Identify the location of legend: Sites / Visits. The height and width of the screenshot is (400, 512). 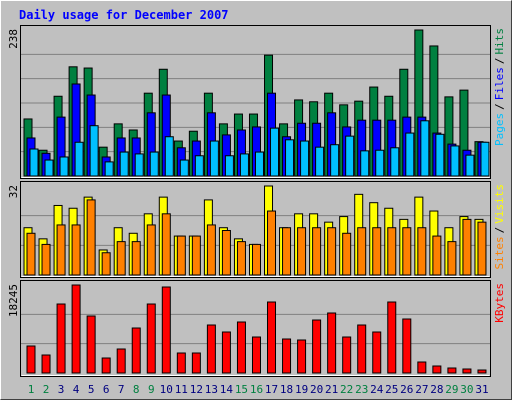
(499, 227).